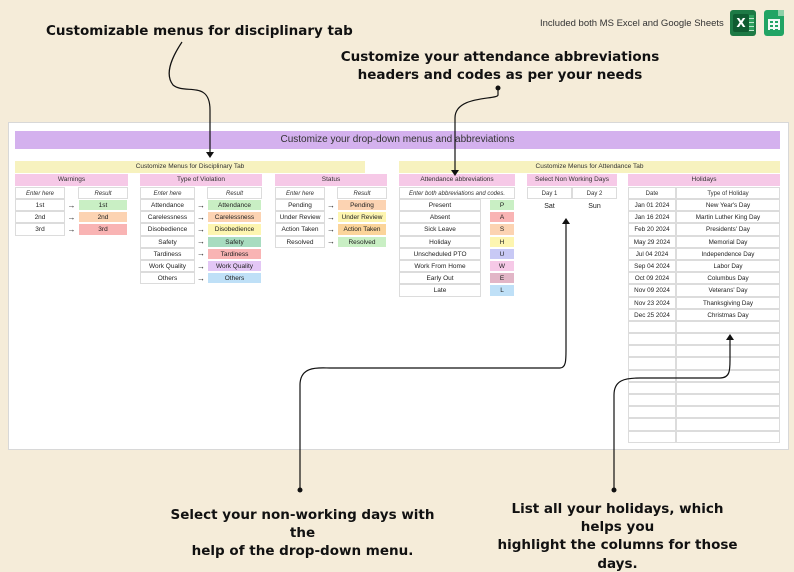 Image resolution: width=794 pixels, height=572 pixels. Describe the element at coordinates (234, 193) in the screenshot. I see `violation-result-label: Result` at that location.